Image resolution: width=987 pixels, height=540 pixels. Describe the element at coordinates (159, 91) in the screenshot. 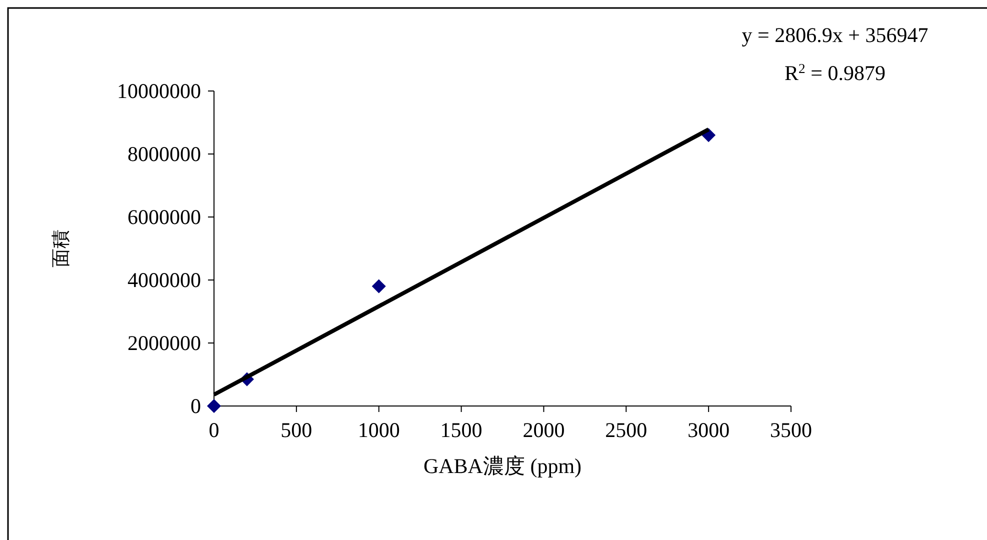

I see `y-tick-label: 10000000` at that location.